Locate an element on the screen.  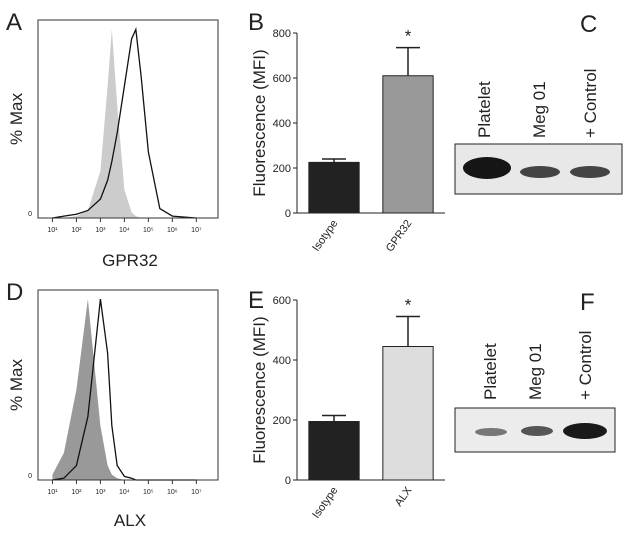
panel-letter: F is located at coordinates (587, 302).